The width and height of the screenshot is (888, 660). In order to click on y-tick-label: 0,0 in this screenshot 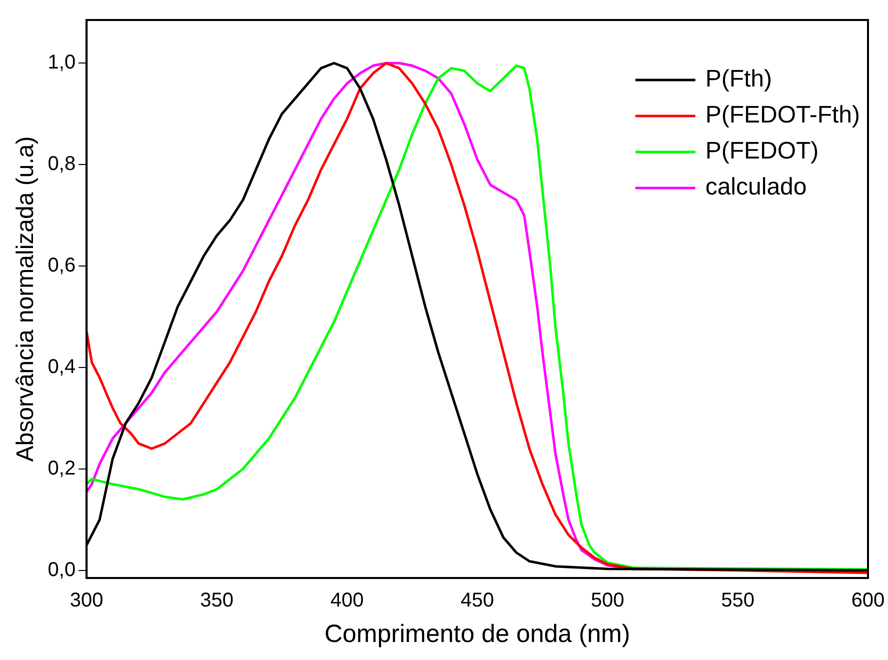, I will do `click(62, 569)`.